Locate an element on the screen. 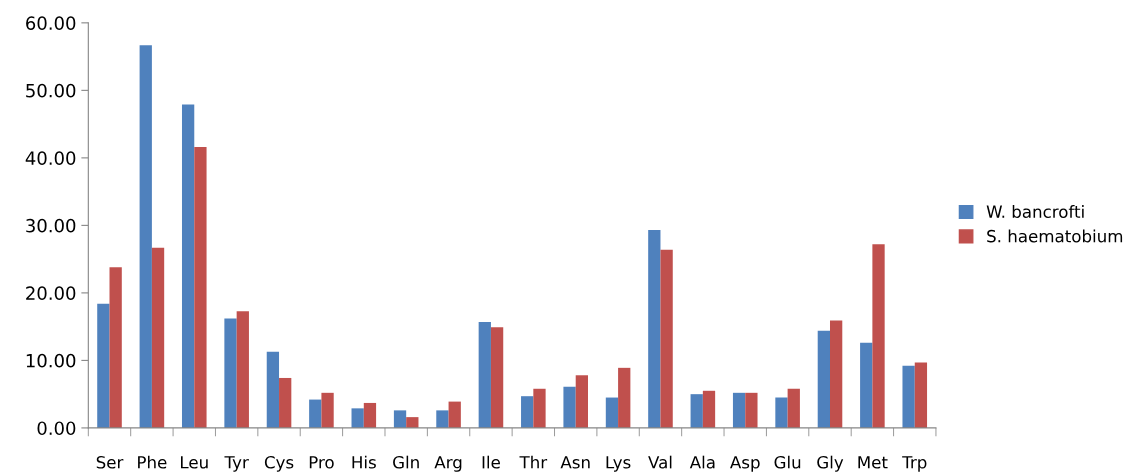  x-tick-label: Phe is located at coordinates (152, 462).